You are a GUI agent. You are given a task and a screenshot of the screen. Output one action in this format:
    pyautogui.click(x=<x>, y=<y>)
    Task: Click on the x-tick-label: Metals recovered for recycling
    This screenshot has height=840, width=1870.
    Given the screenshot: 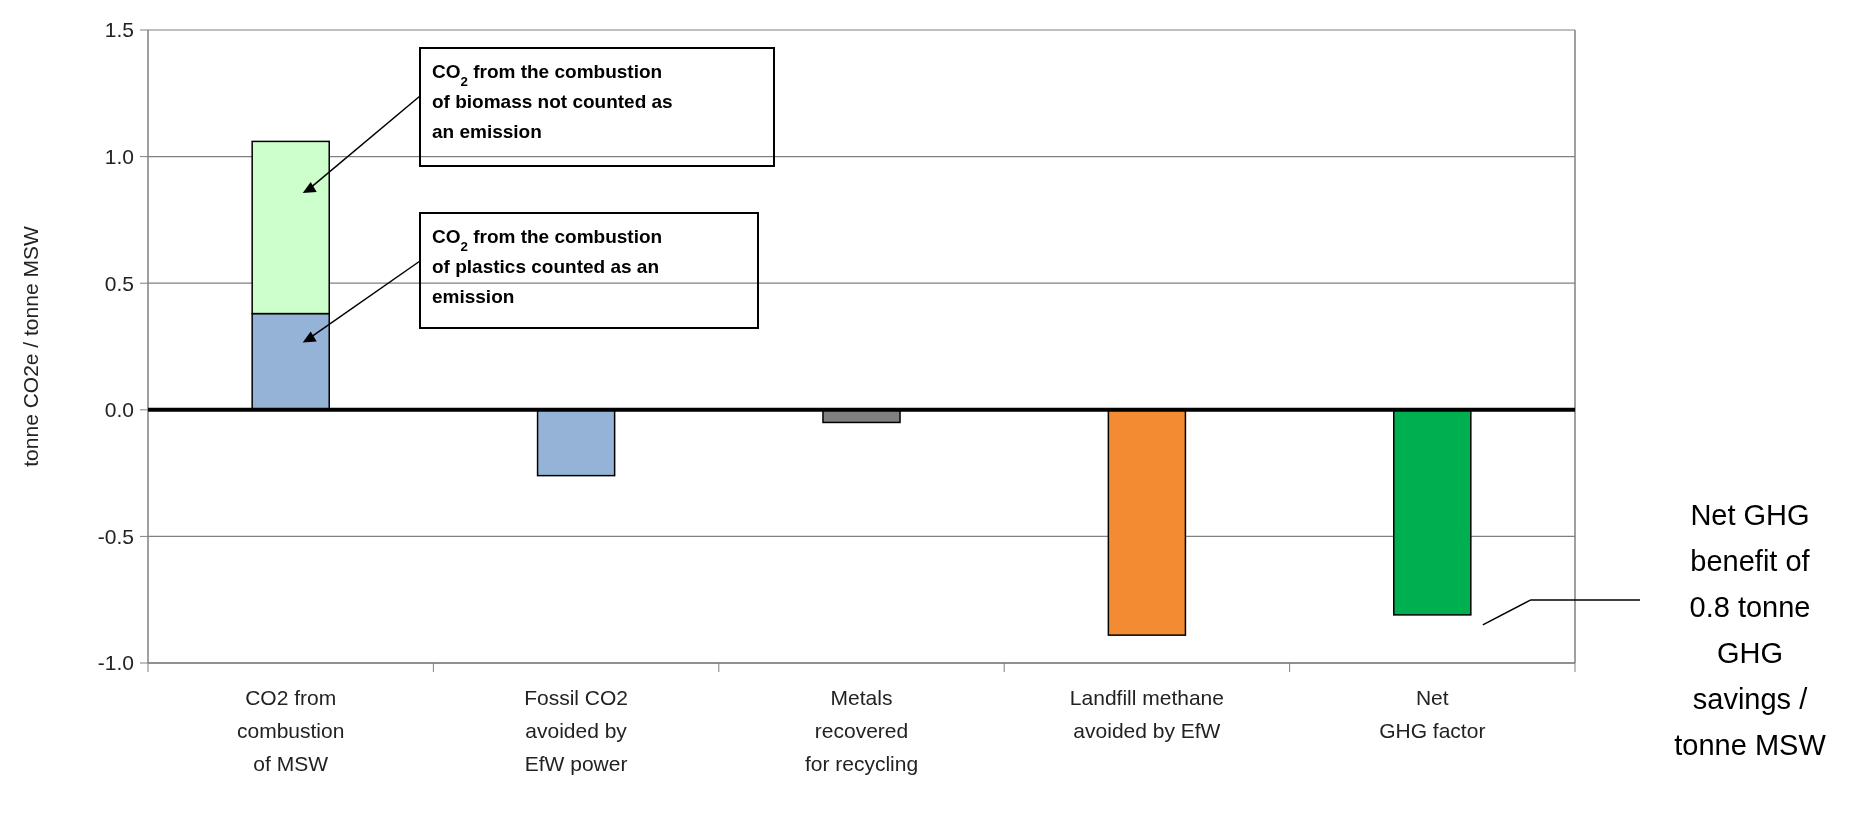 What is the action you would take?
    pyautogui.click(x=861, y=730)
    